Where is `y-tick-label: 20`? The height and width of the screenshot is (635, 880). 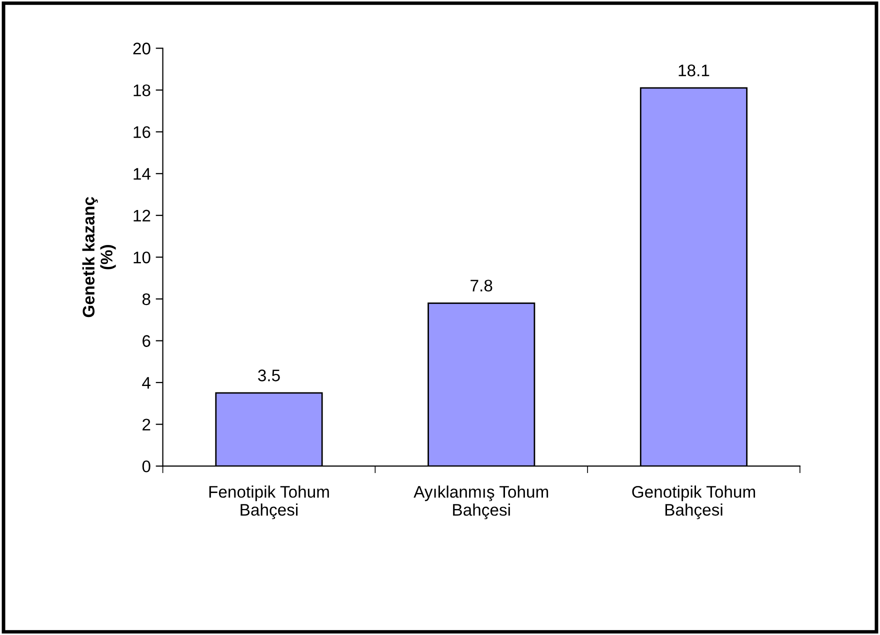
y-tick-label: 20 is located at coordinates (141, 48).